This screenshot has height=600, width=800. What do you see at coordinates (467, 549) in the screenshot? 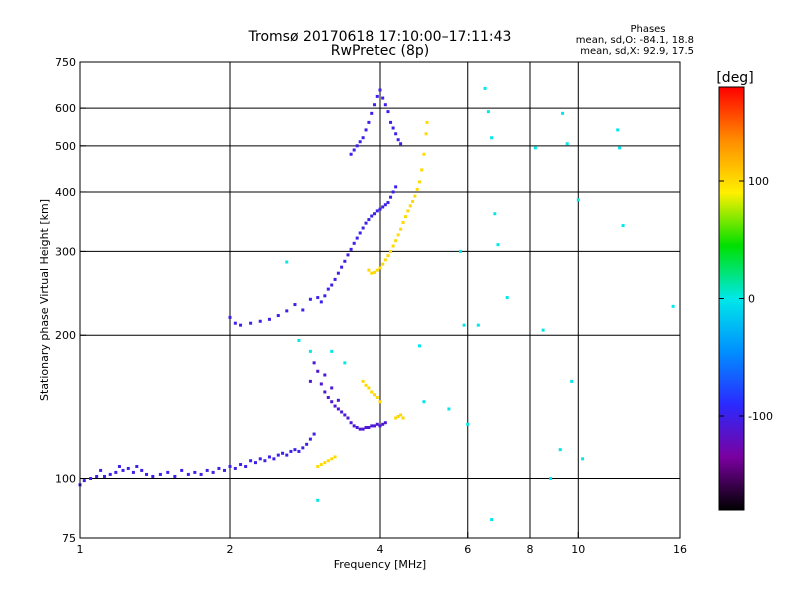
I see `x-tick-label: 6` at bounding box center [467, 549].